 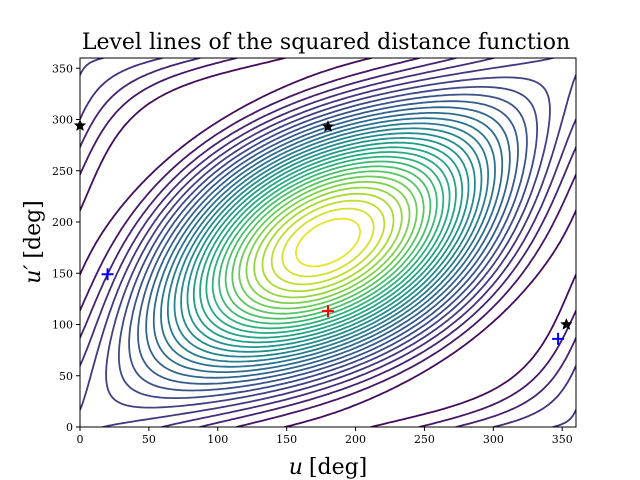 I want to click on y-axis-label-var: u′, so click(x=33, y=274).